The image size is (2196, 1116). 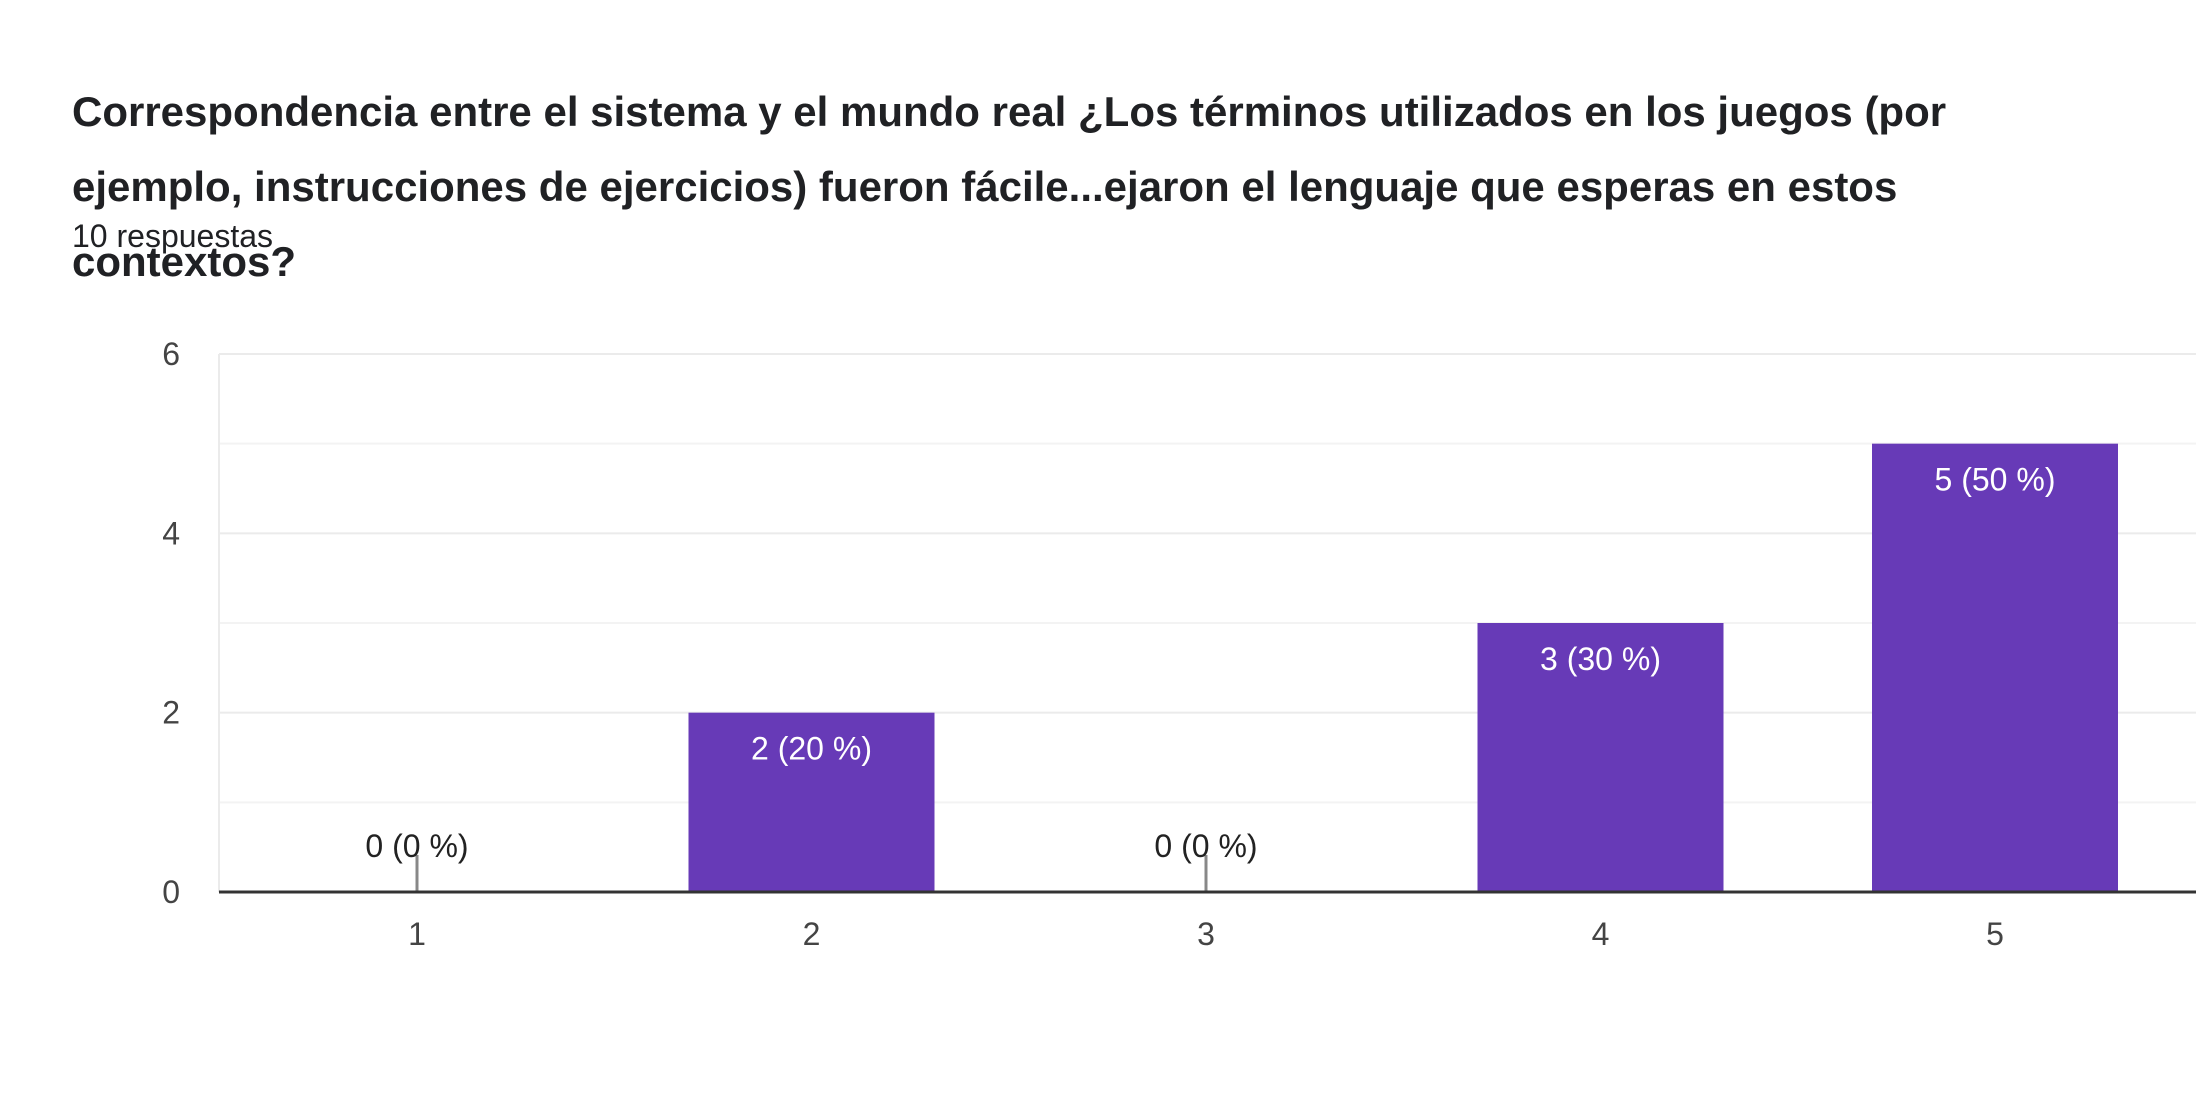 What do you see at coordinates (812, 934) in the screenshot?
I see `x-tick-label: 2` at bounding box center [812, 934].